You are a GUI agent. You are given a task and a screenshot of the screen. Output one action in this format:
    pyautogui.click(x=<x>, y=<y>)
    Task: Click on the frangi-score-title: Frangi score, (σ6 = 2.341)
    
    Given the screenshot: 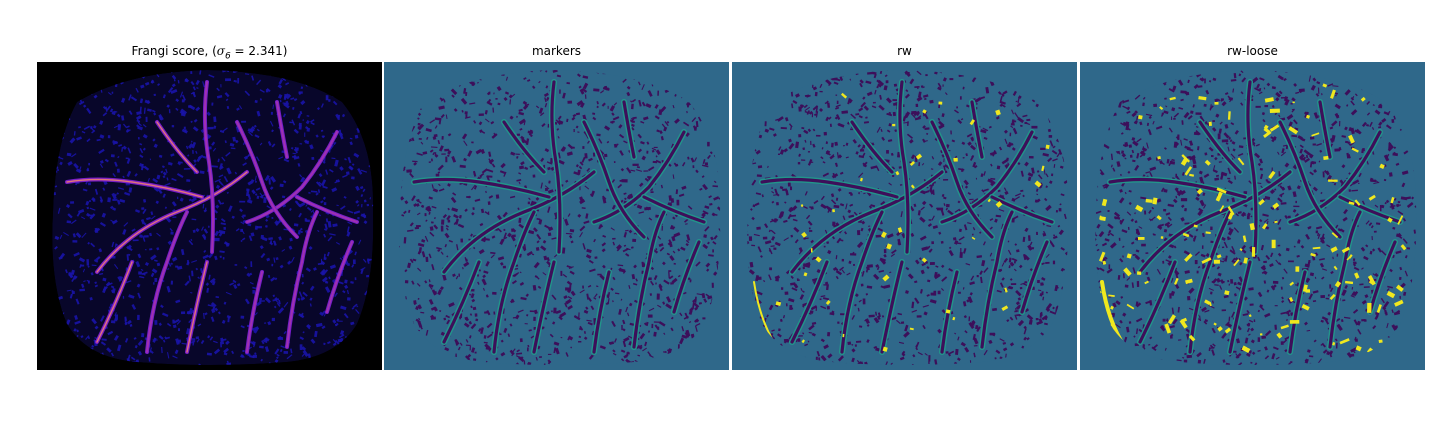 What is the action you would take?
    pyautogui.click(x=209, y=52)
    